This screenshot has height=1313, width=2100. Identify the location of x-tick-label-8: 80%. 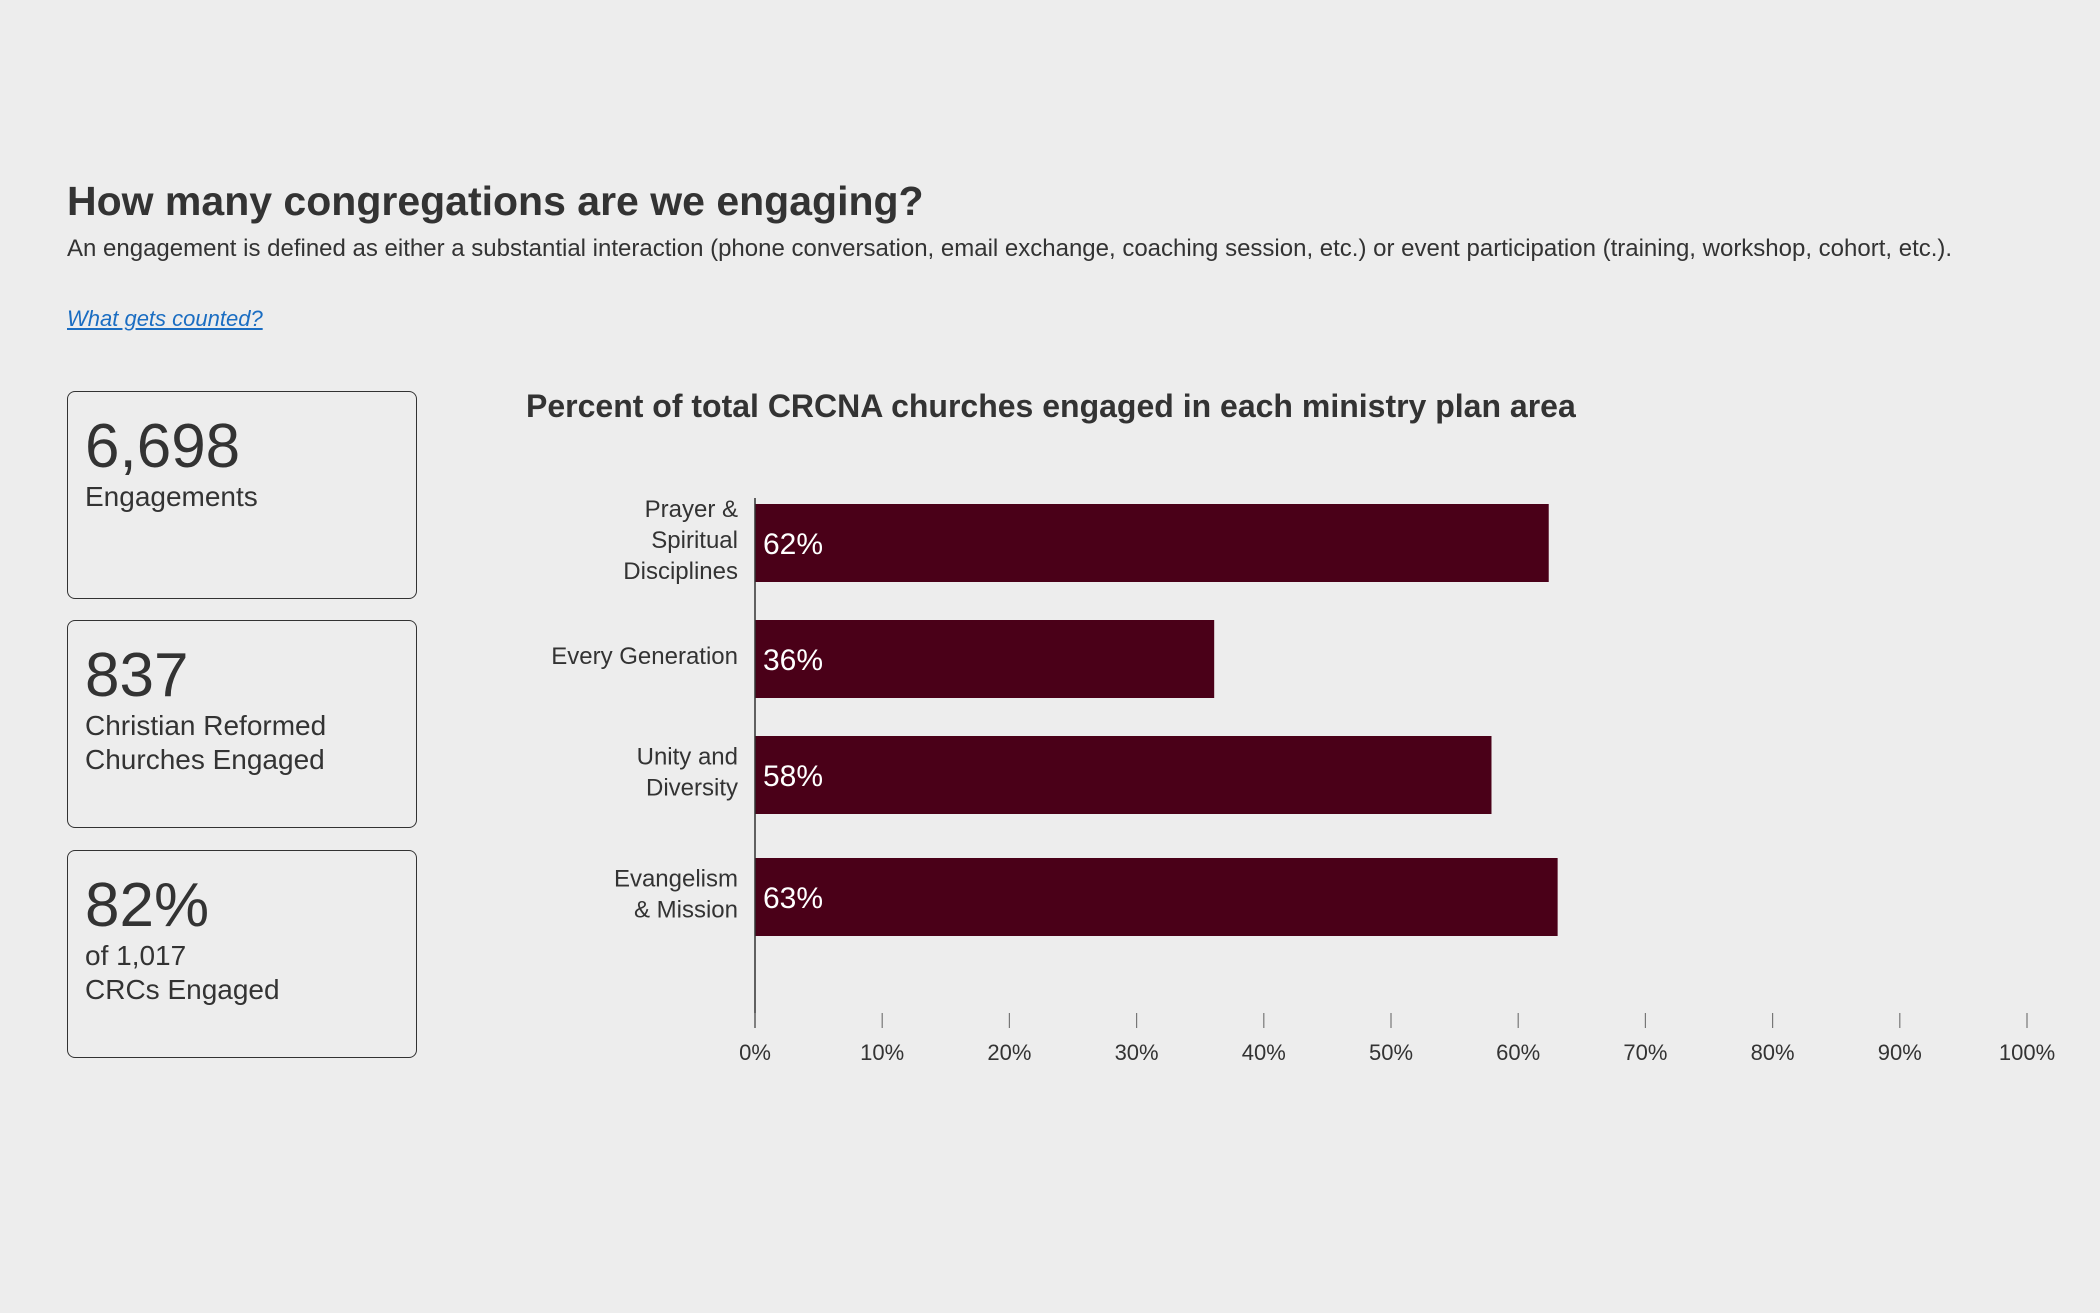
(1773, 1052).